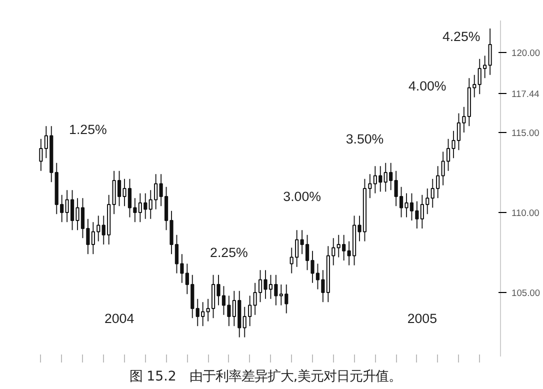 The width and height of the screenshot is (543, 389). Describe the element at coordinates (229, 252) in the screenshot. I see `annotation: 2.25%` at that location.